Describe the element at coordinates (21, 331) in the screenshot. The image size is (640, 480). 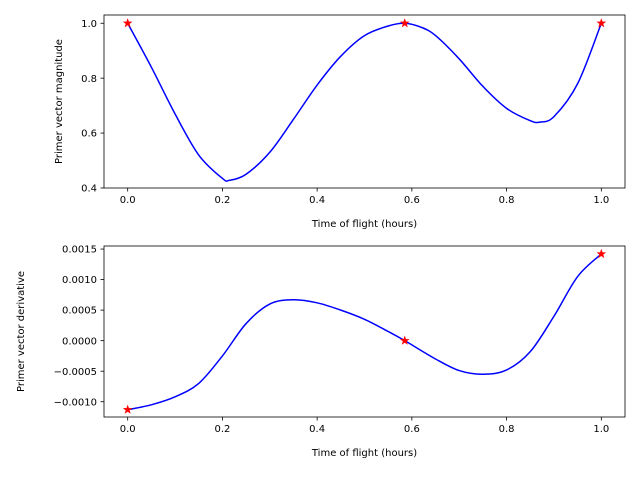
I see `y-axis-label: Primer vector derivative` at that location.